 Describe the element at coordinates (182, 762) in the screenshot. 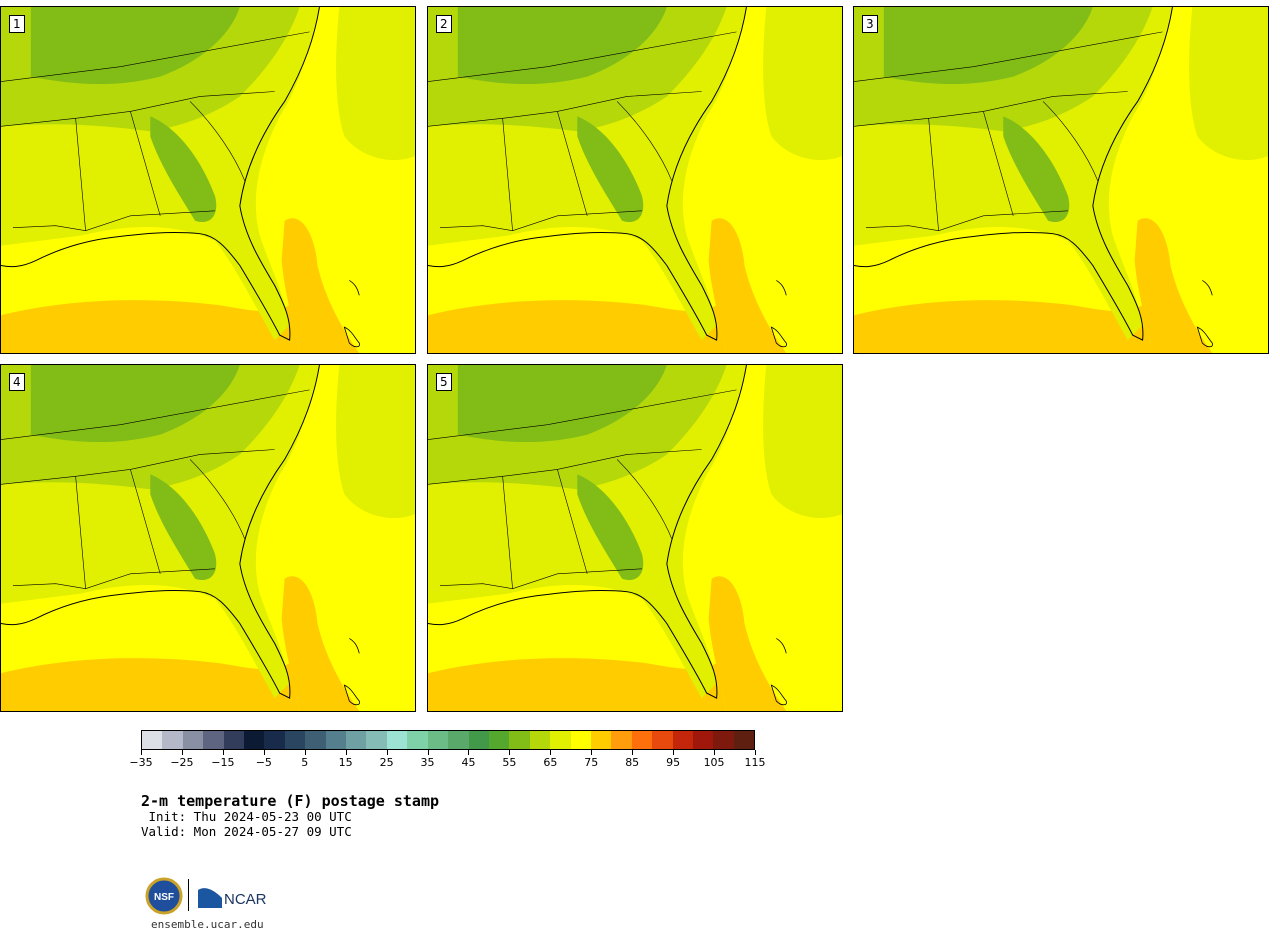

I see `colorbar-tick-label: −25` at that location.